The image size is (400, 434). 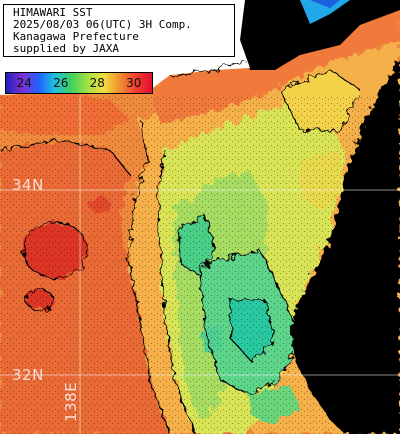 What do you see at coordinates (53, 12) in the screenshot?
I see `title-line-1: HIMAWARI SST` at bounding box center [53, 12].